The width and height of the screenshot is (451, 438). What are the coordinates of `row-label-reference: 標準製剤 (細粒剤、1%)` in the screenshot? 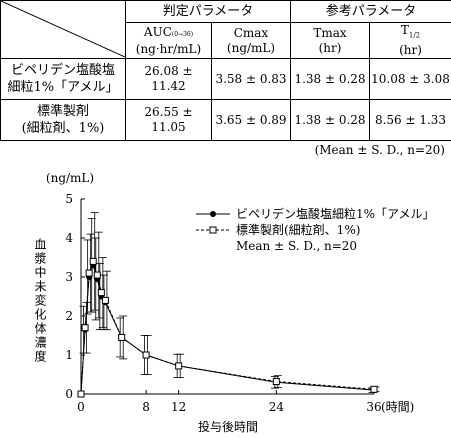 It's located at (63, 120).